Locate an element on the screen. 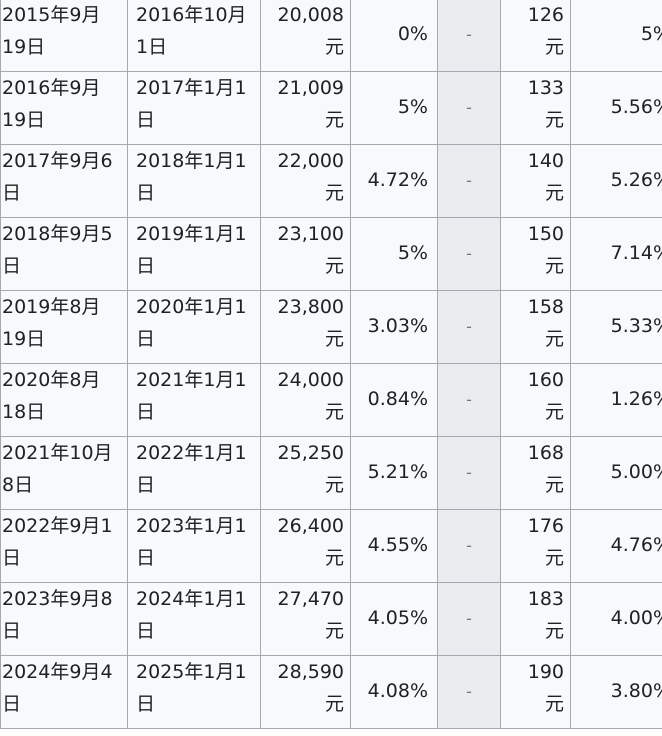  fee-value: 126 is located at coordinates (545, 15).